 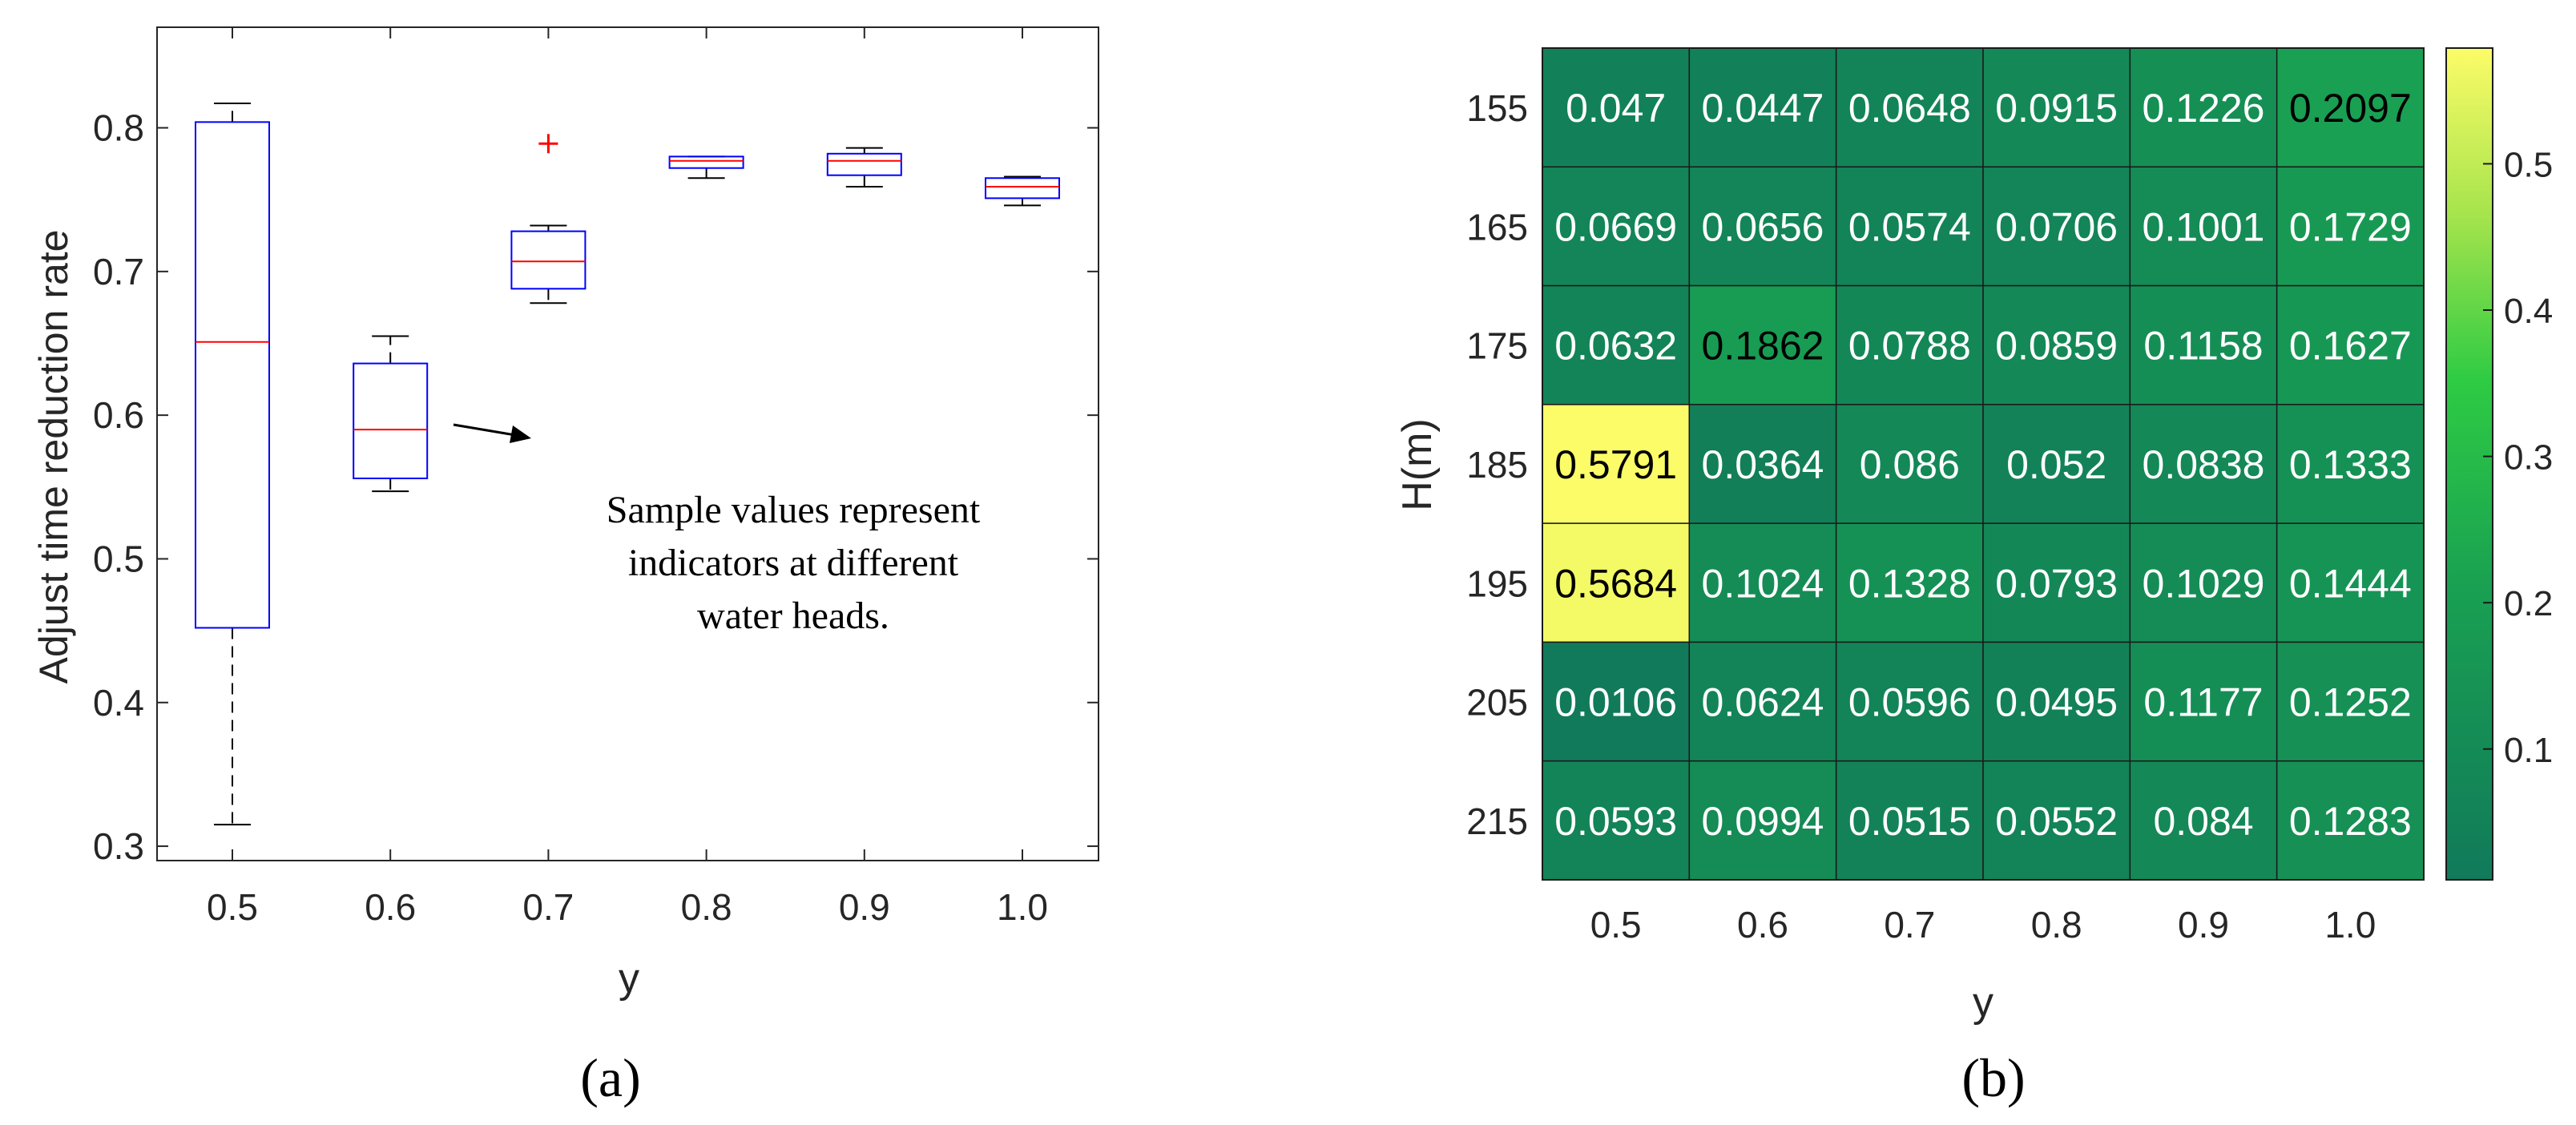 I want to click on heatmap-cell-value: 0.5684, so click(x=1615, y=583).